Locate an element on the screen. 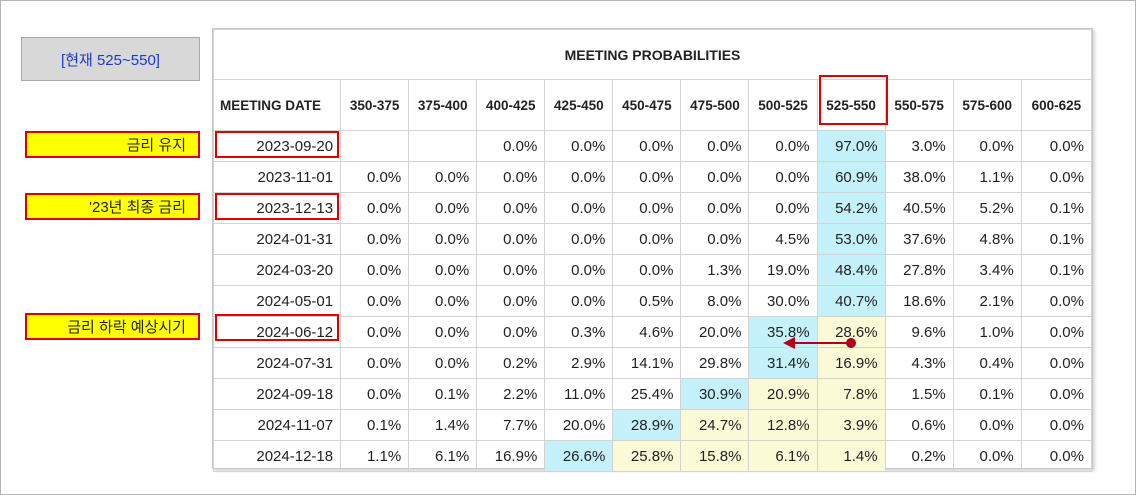 This screenshot has width=1136, height=495. probability-cell: 28.9% is located at coordinates (647, 425).